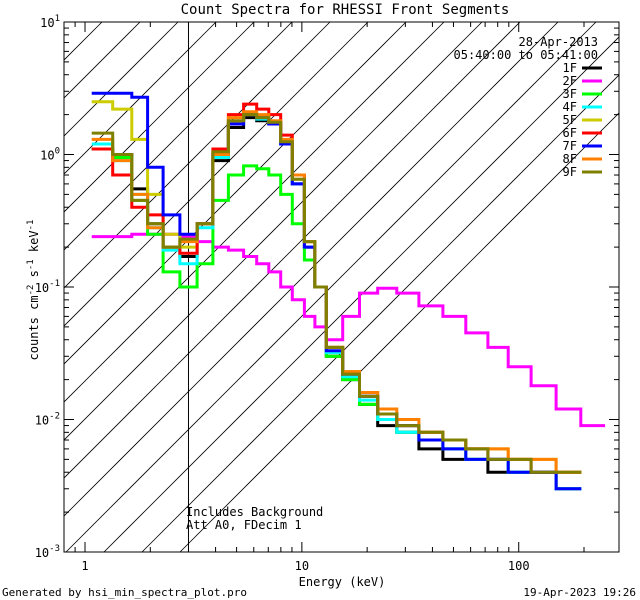 This screenshot has height=600, width=640. Describe the element at coordinates (254, 512) in the screenshot. I see `annotation-background: Includes Background` at that location.